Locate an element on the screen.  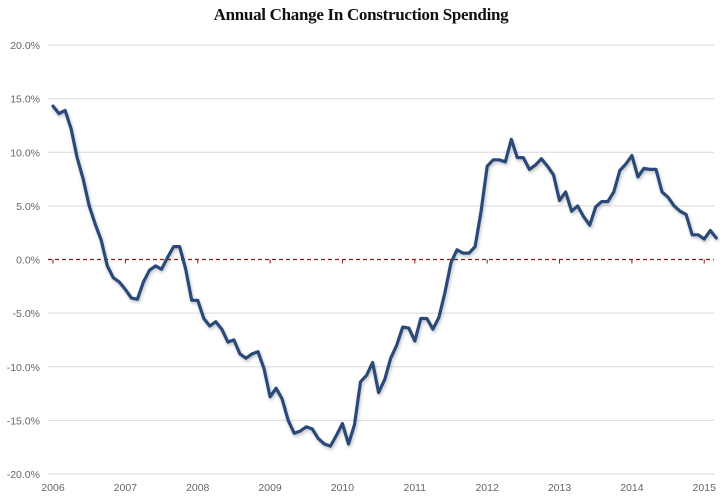
x-tick-label: 2013 is located at coordinates (560, 488).